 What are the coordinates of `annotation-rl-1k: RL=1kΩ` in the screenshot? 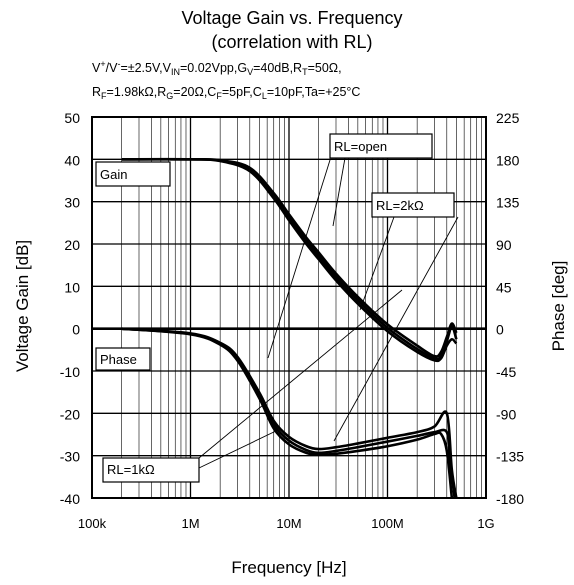 It's located at (151, 470).